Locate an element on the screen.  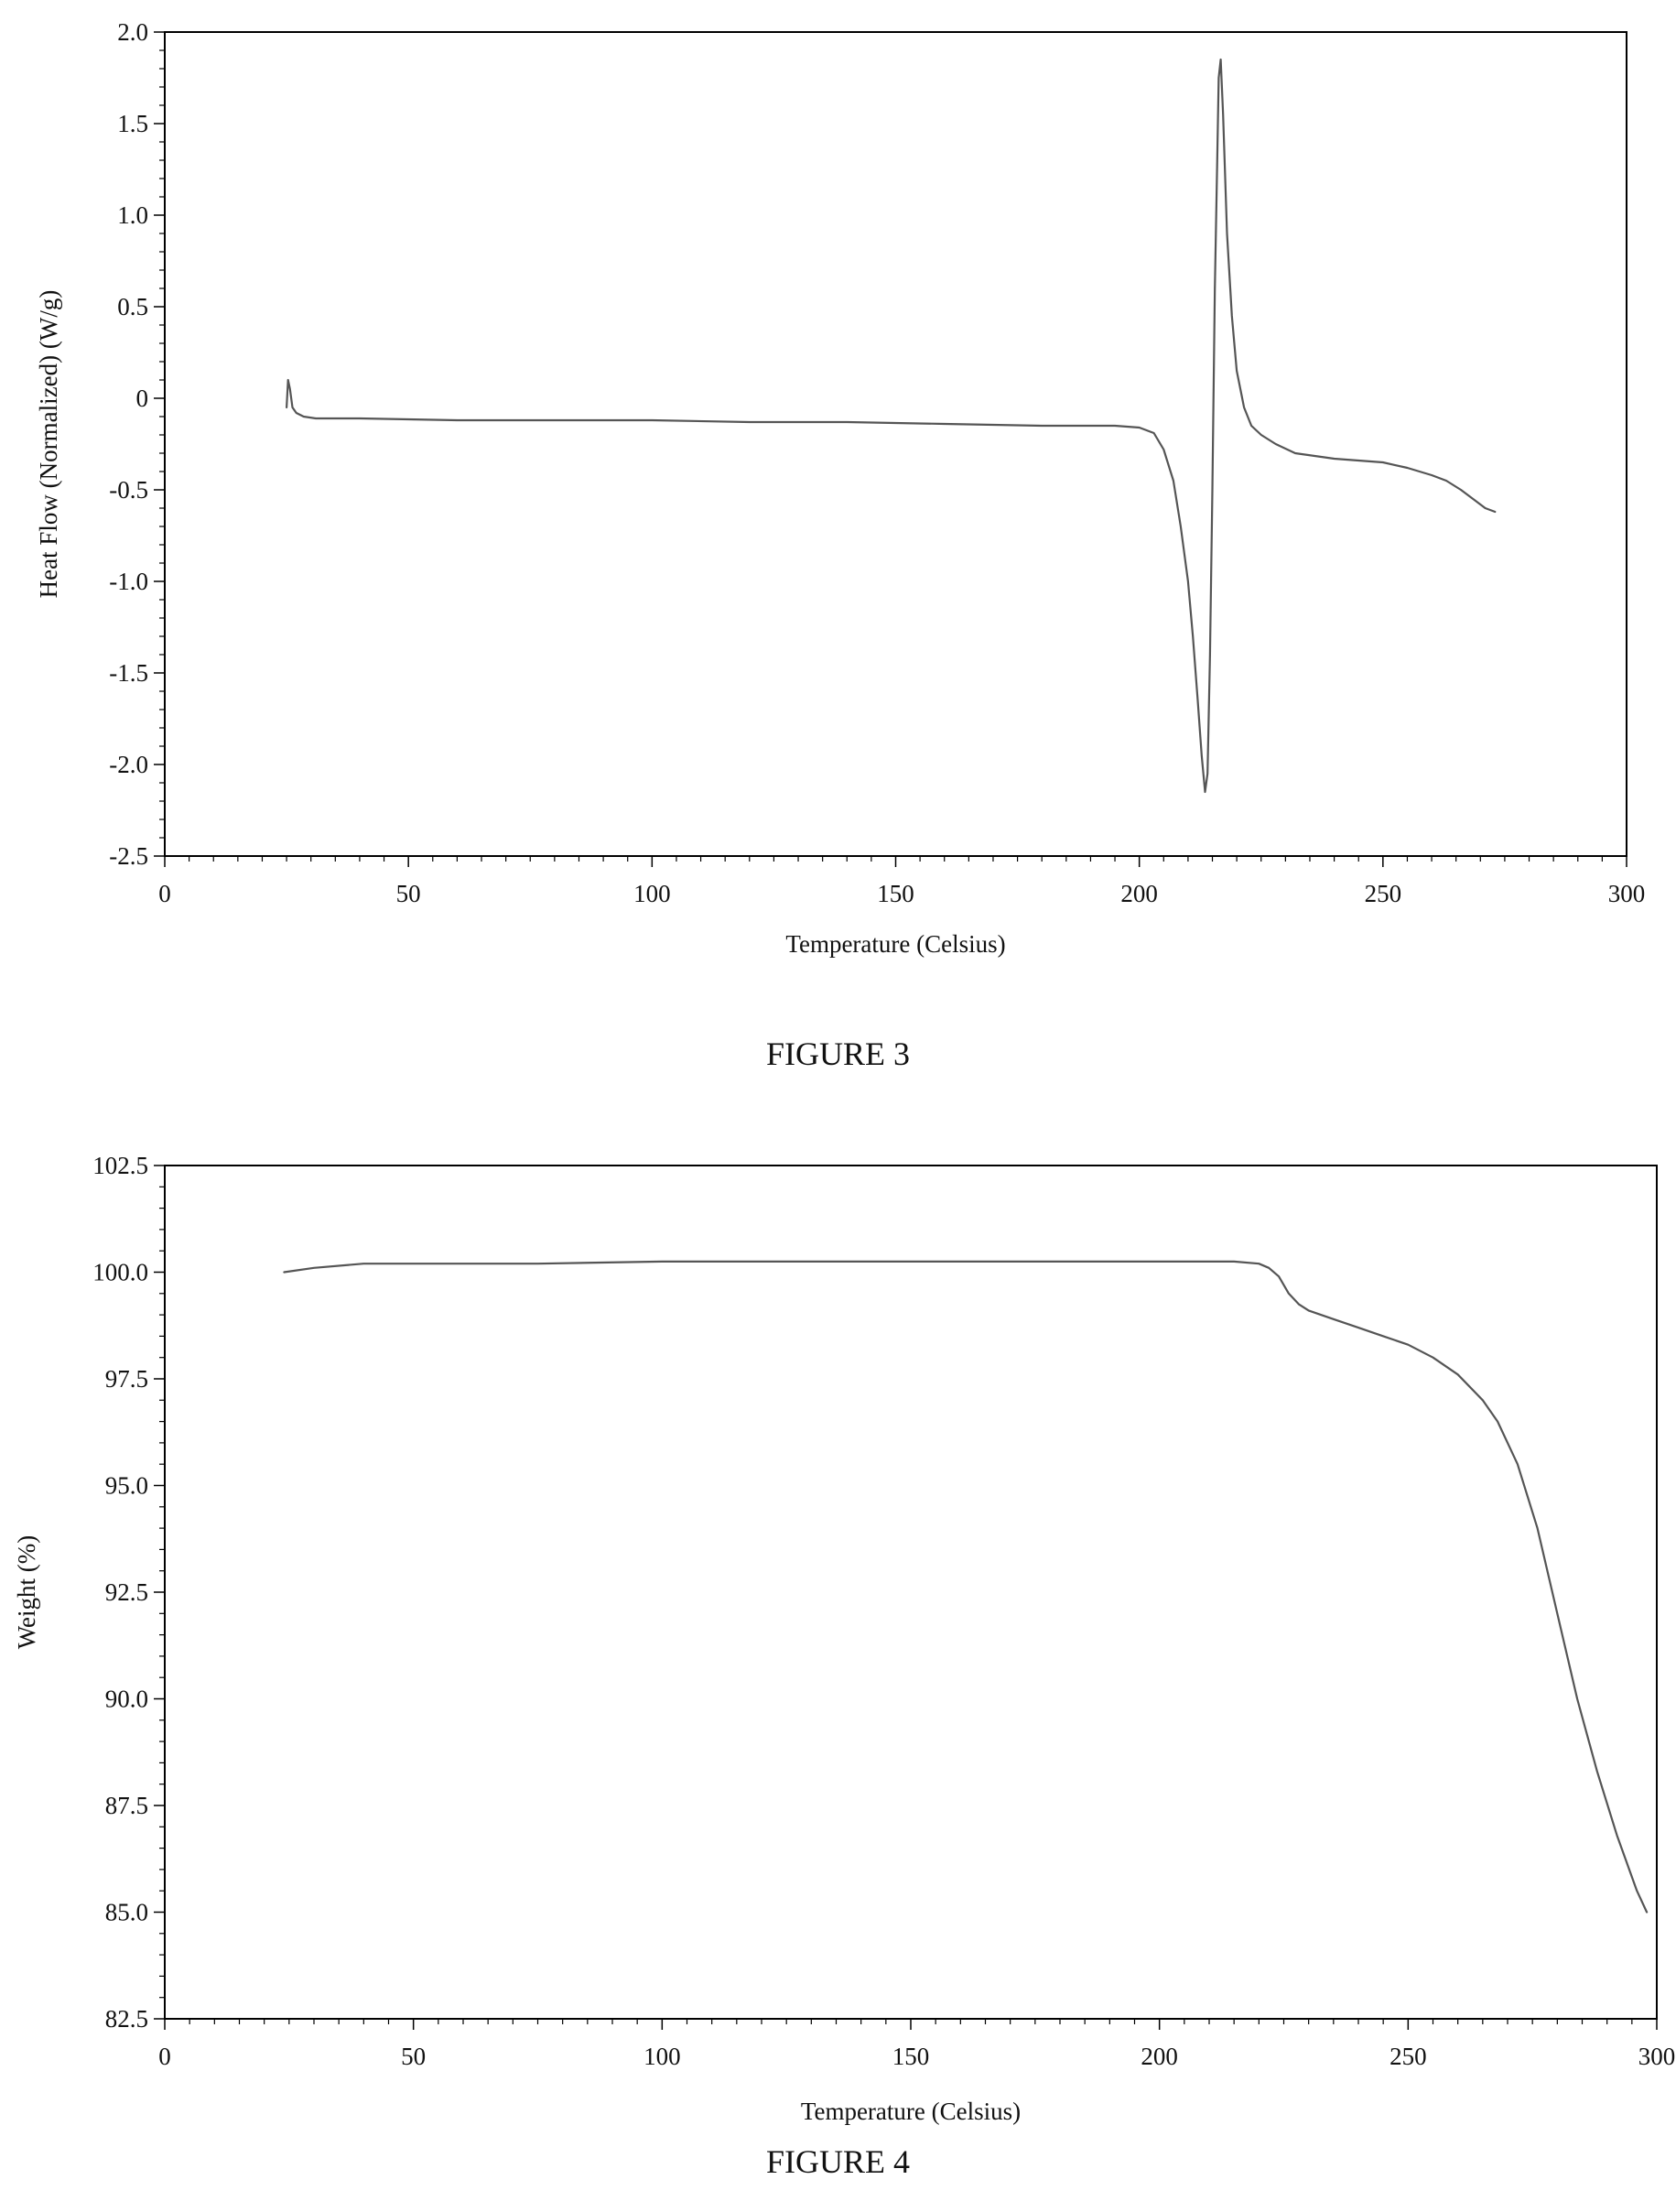
y-tick-label: 2.0 is located at coordinates (132, 32).